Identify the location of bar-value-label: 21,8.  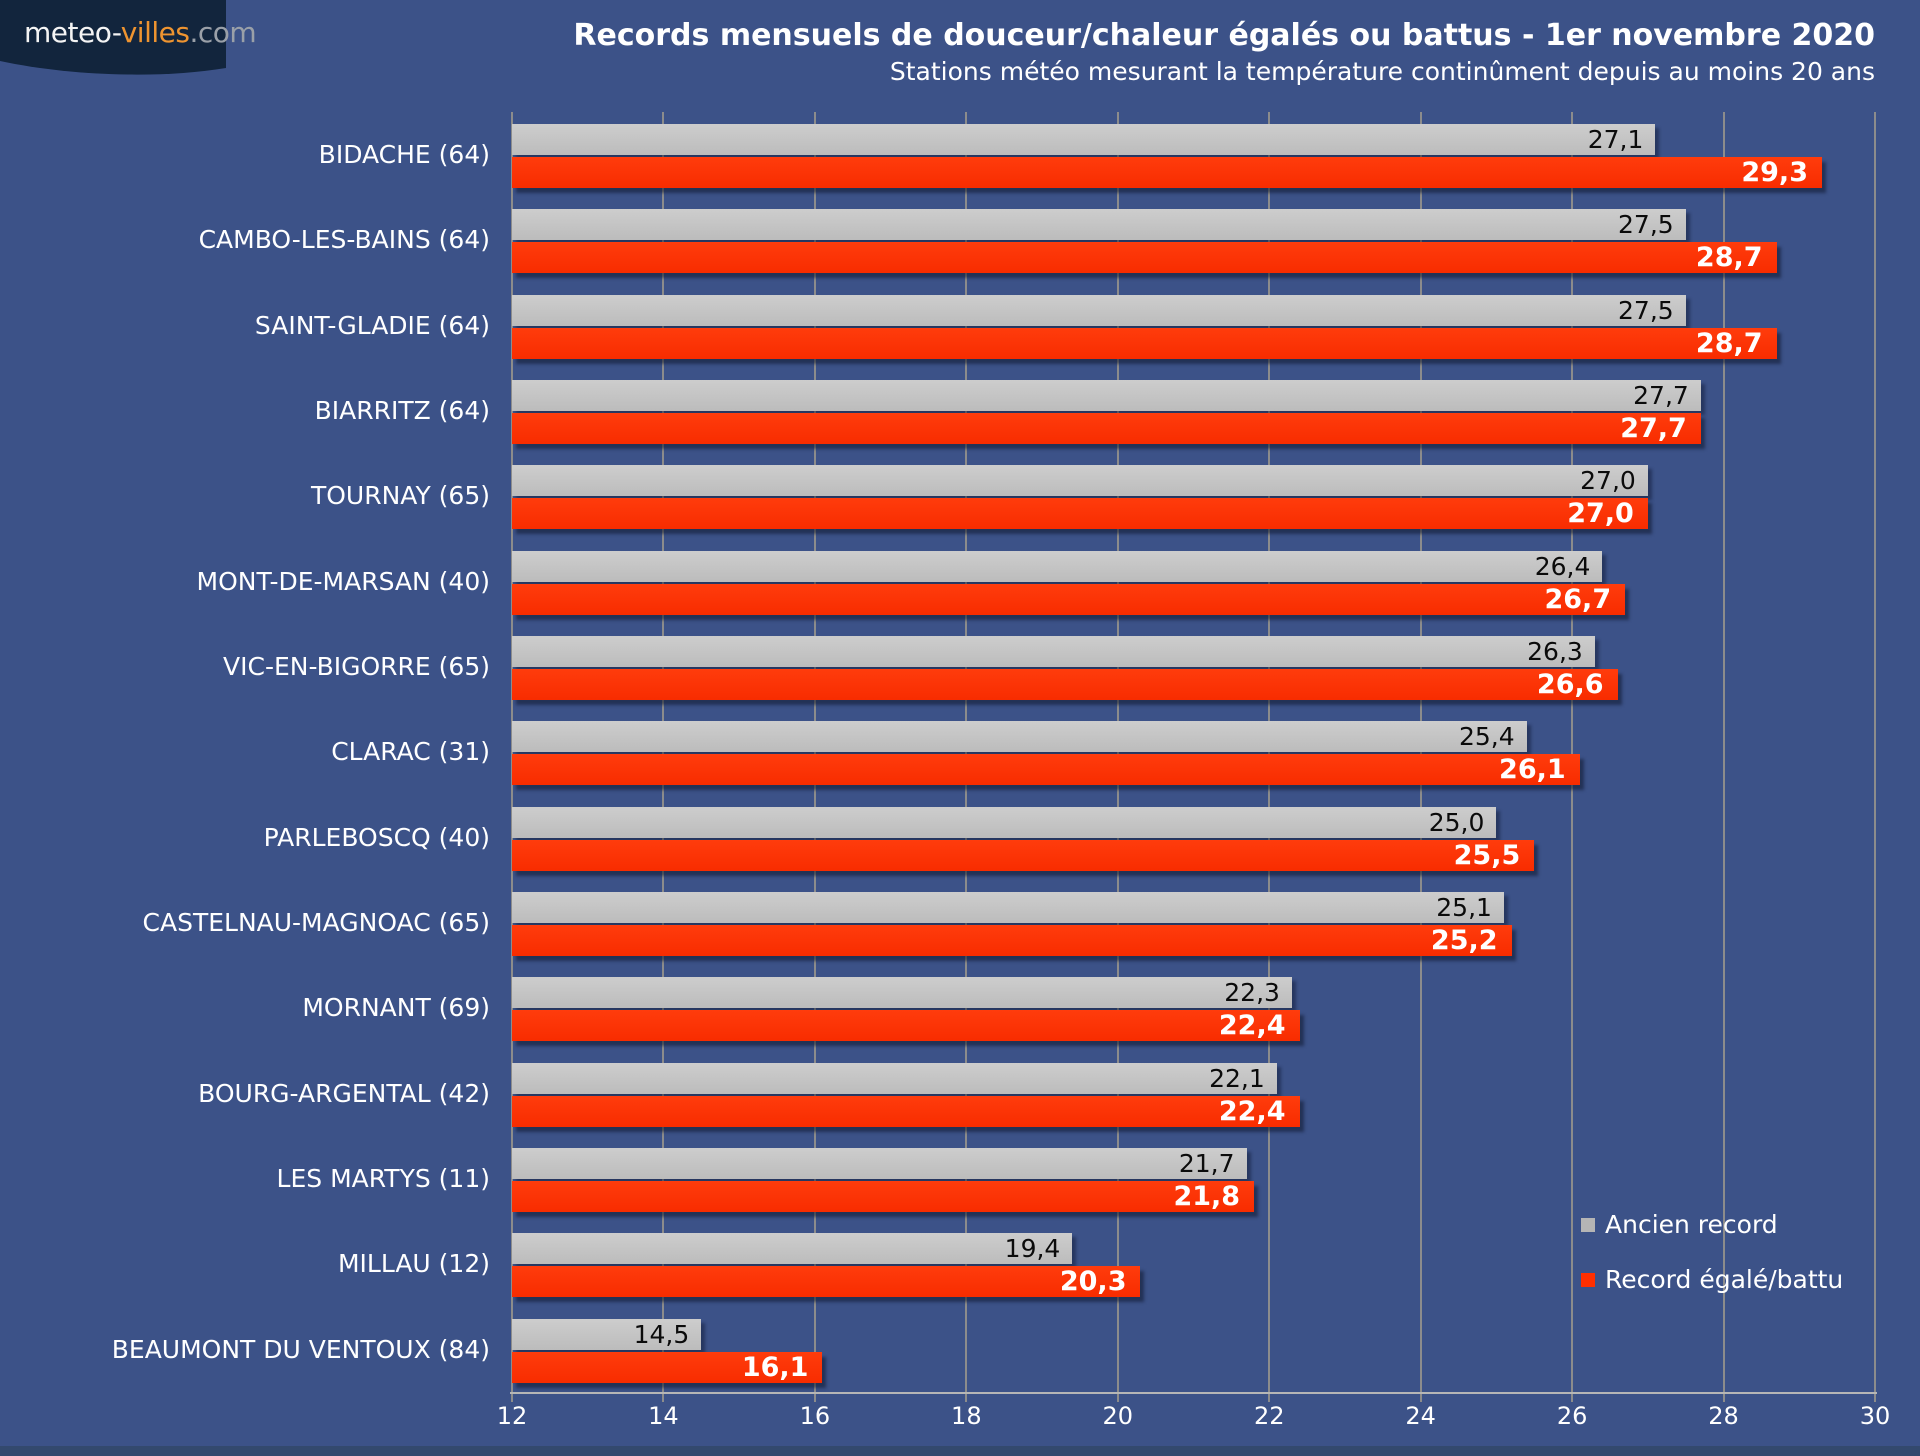
(1207, 1196).